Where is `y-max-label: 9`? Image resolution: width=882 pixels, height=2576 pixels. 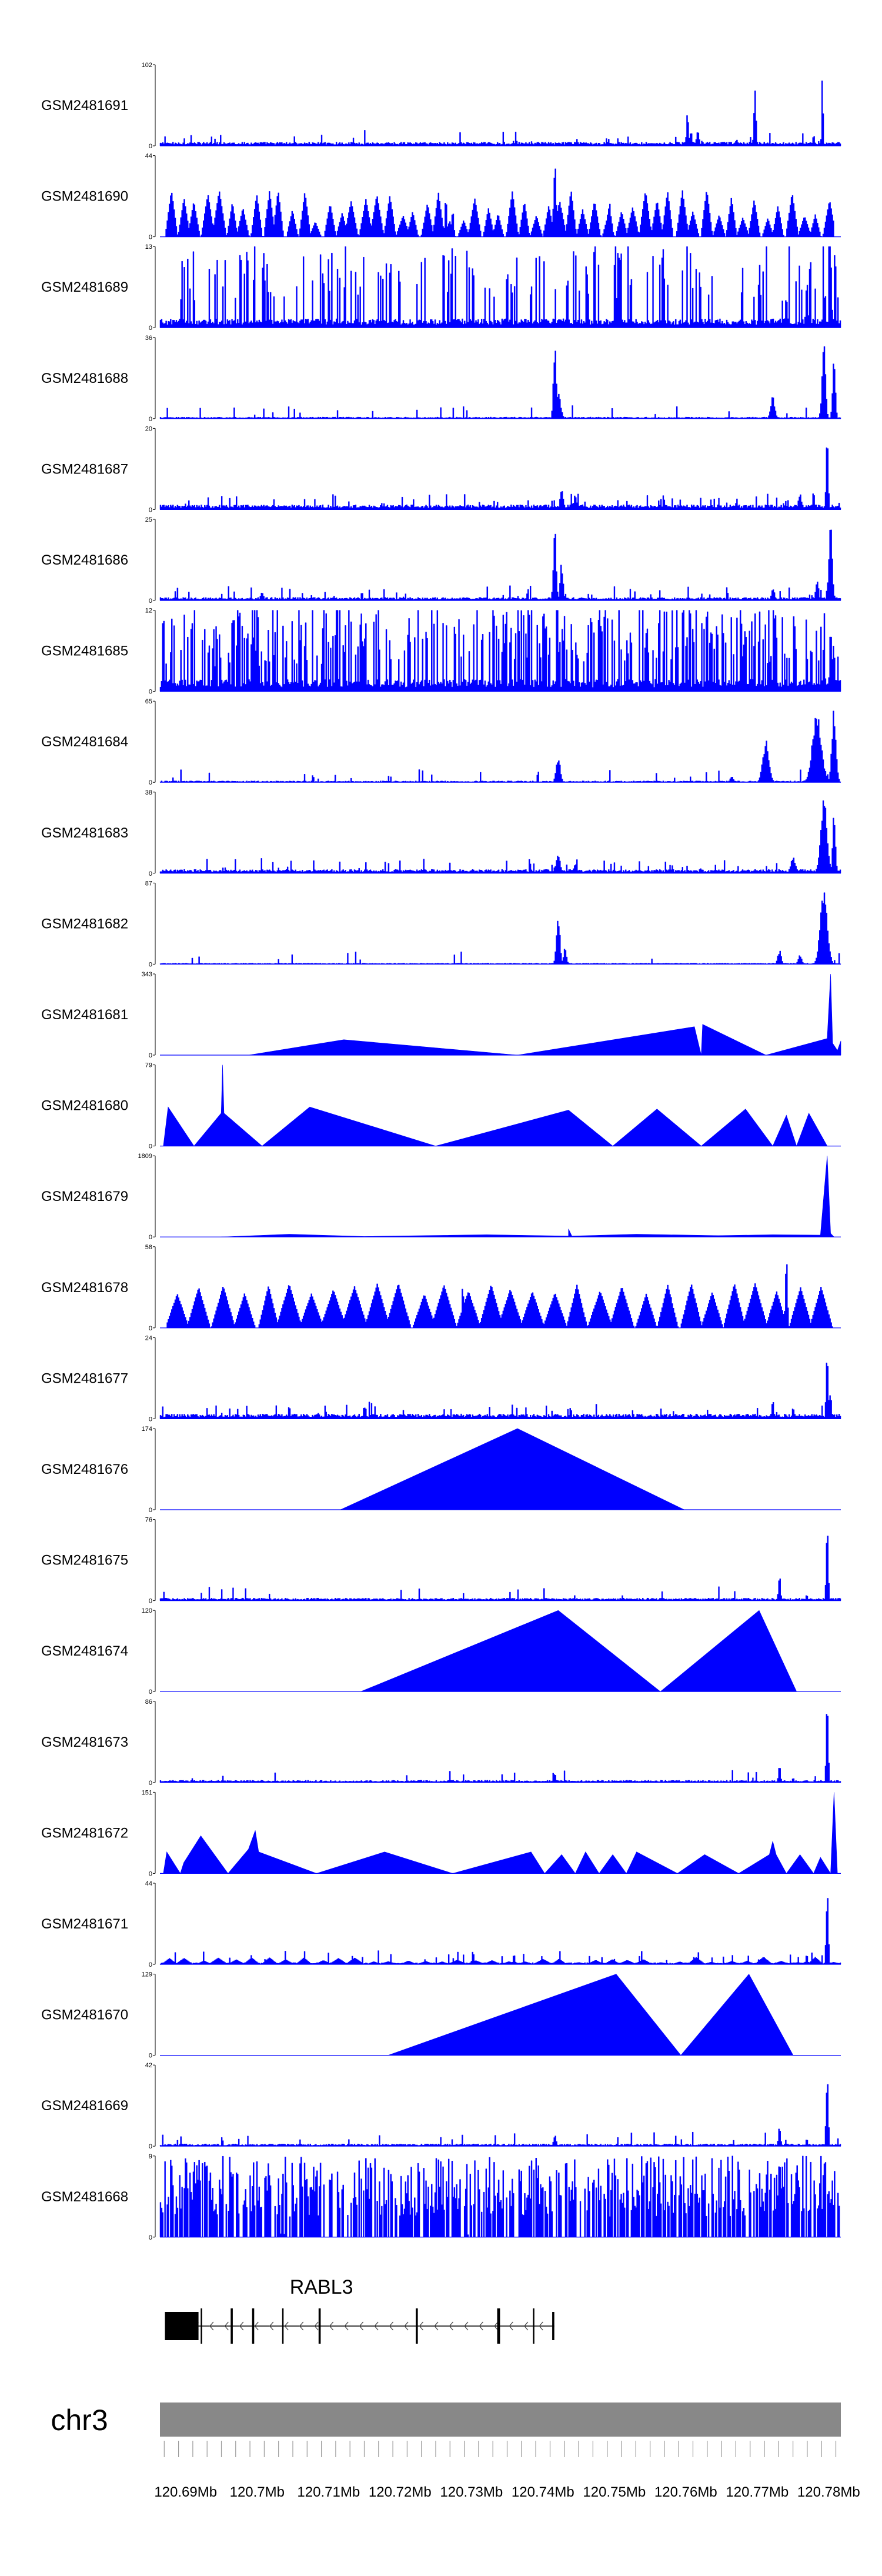
y-max-label: 9 is located at coordinates (150, 2156).